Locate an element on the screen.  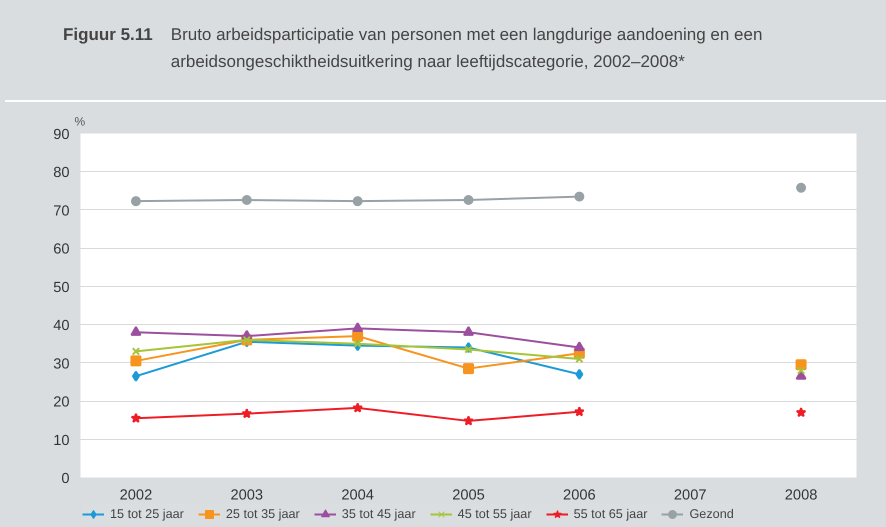
x-tick-label: 2005 is located at coordinates (468, 496).